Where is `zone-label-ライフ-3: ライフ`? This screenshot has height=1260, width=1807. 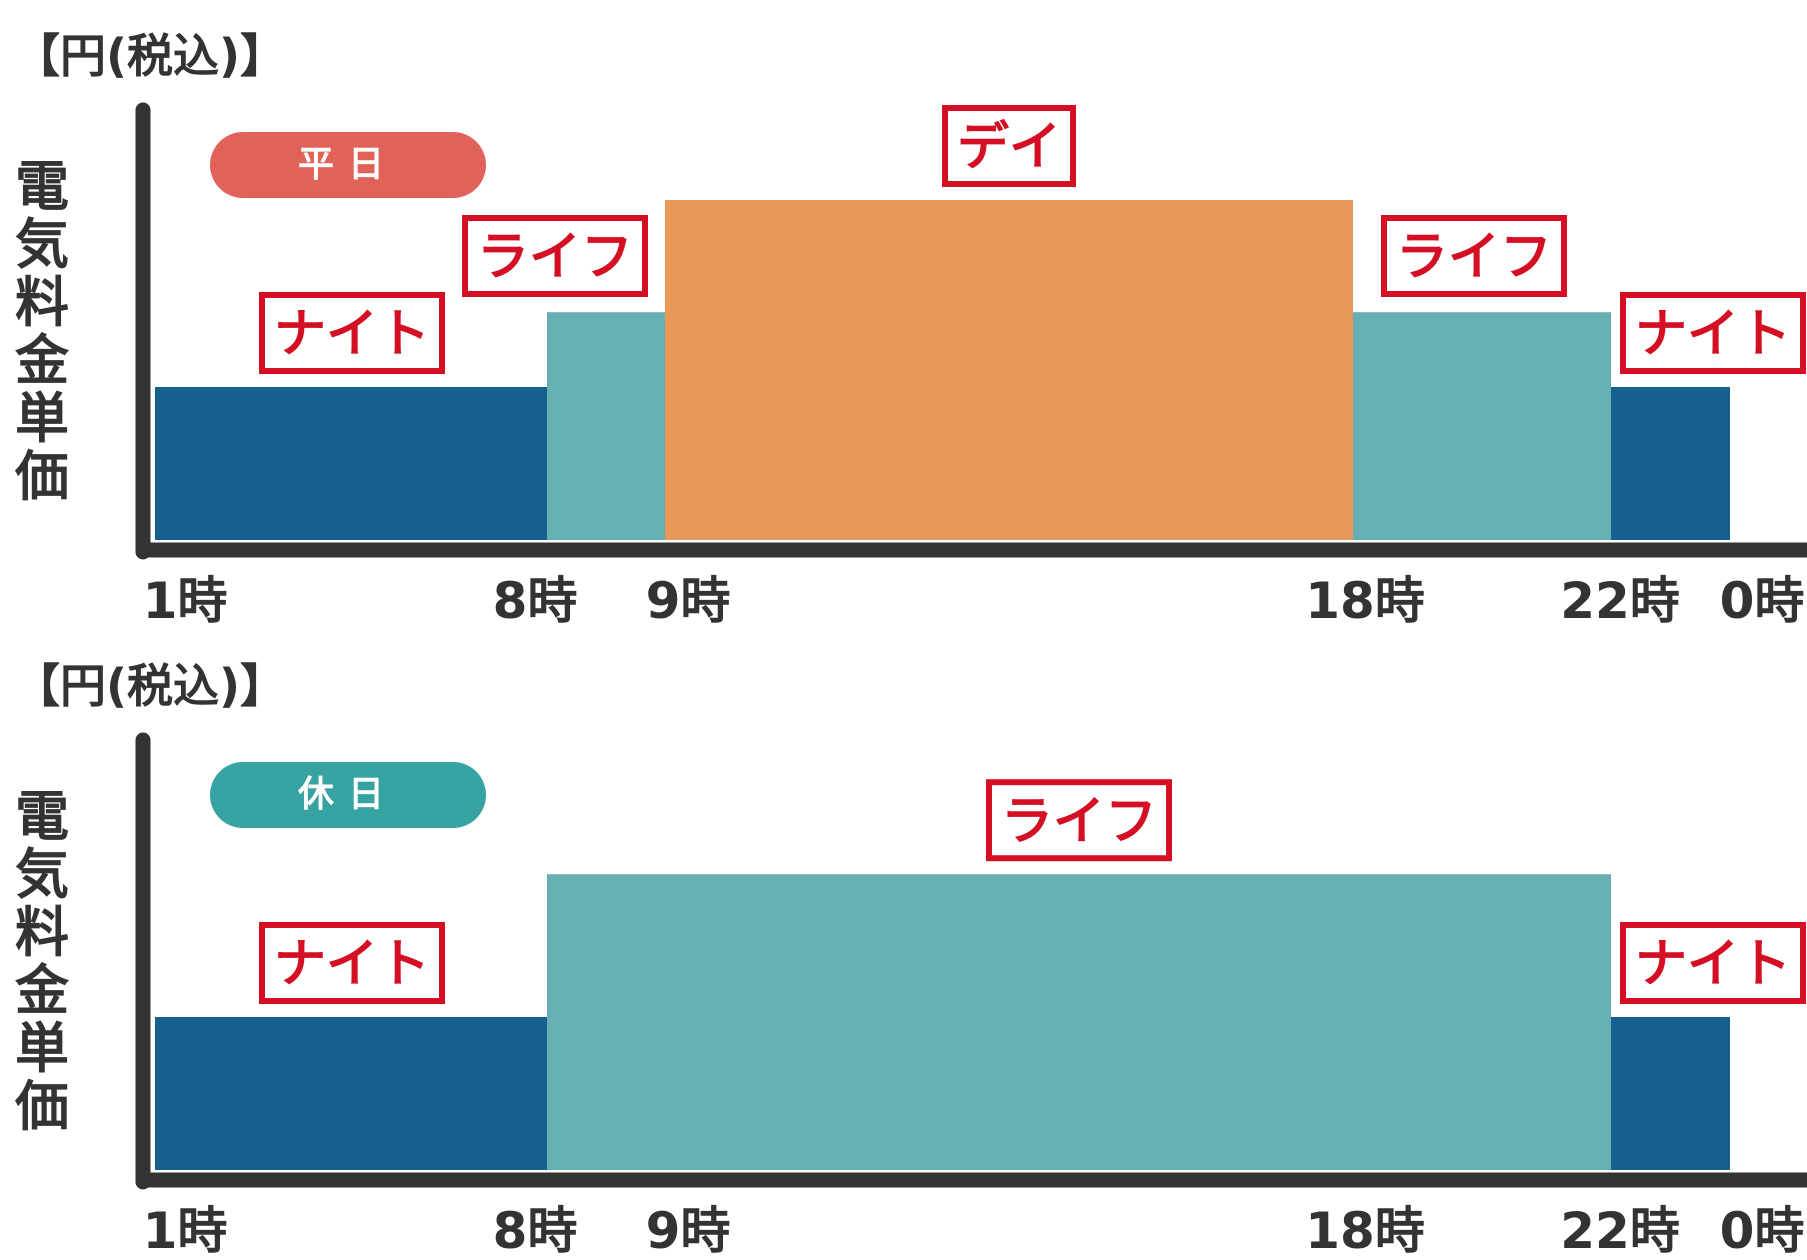 zone-label-ライフ-3: ライフ is located at coordinates (1474, 256).